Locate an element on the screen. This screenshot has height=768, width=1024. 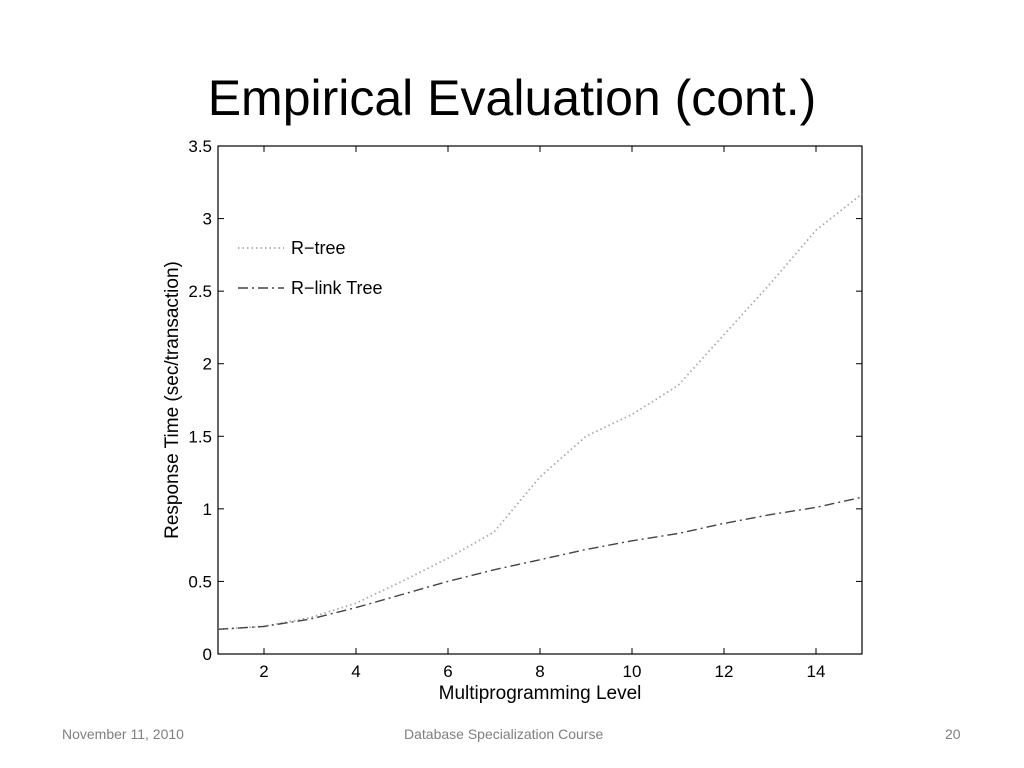
y-tick-label: 0.5 is located at coordinates (200, 581).